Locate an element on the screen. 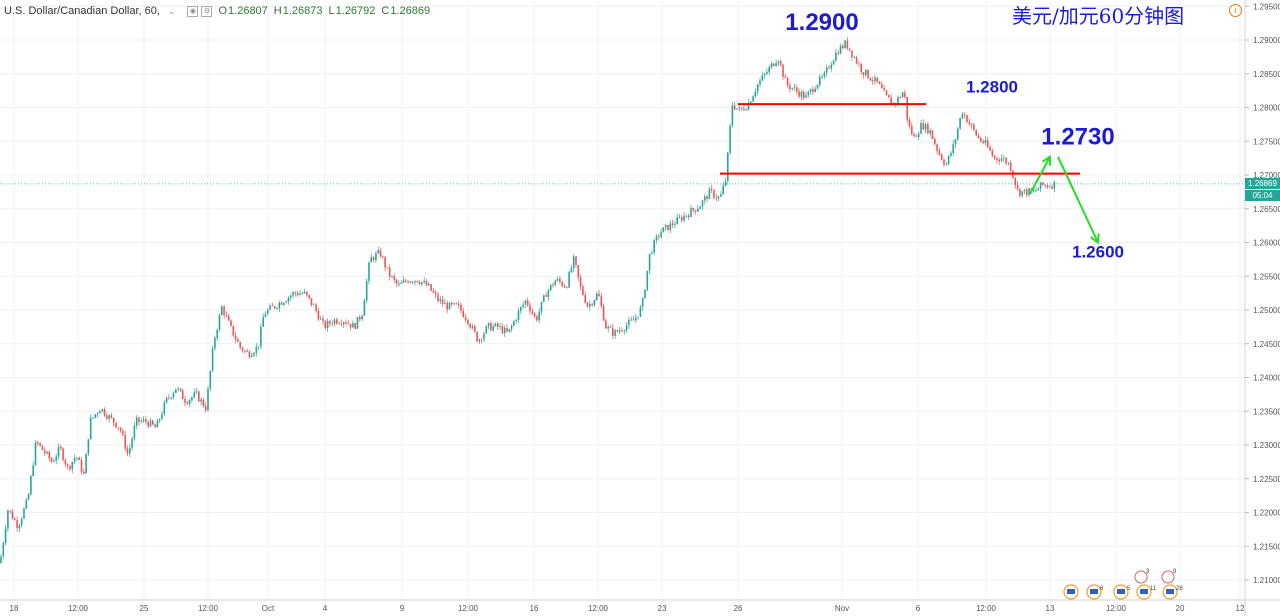 This screenshot has height=616, width=1280. low-label: L is located at coordinates (331, 11).